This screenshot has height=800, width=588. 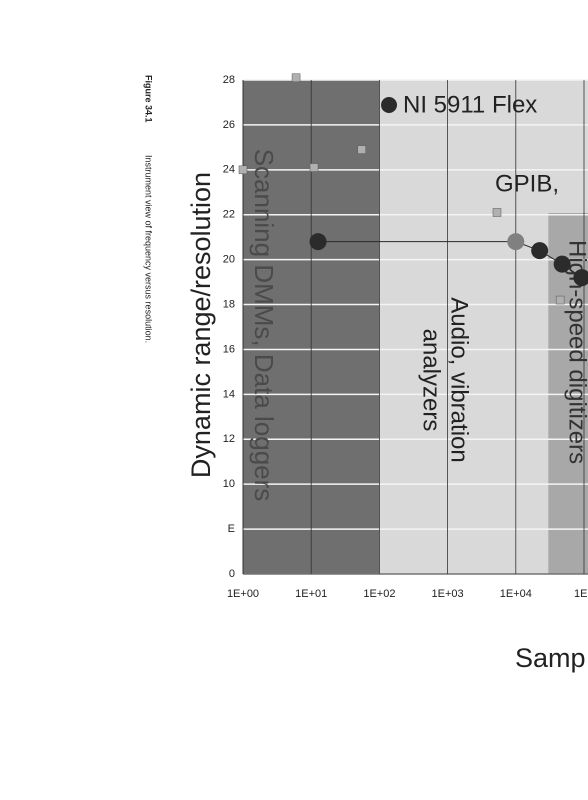 What do you see at coordinates (431, 380) in the screenshot?
I see `annotation: analyzers` at bounding box center [431, 380].